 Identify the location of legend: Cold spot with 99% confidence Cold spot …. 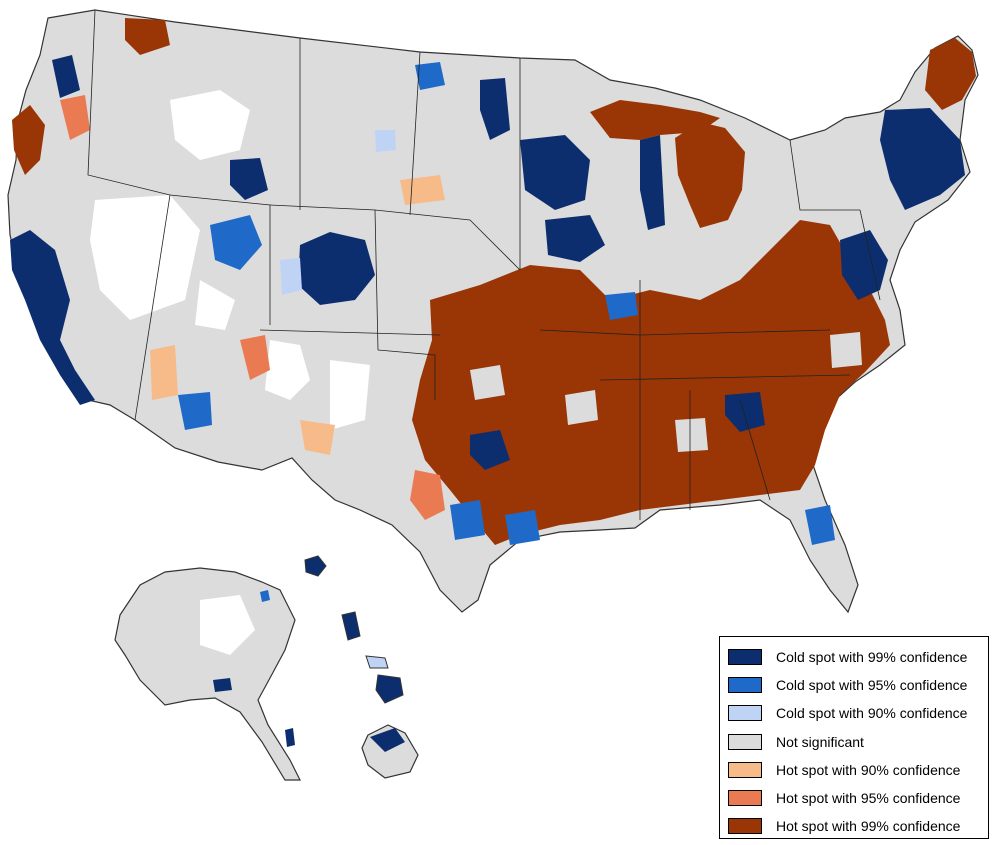
(854, 737).